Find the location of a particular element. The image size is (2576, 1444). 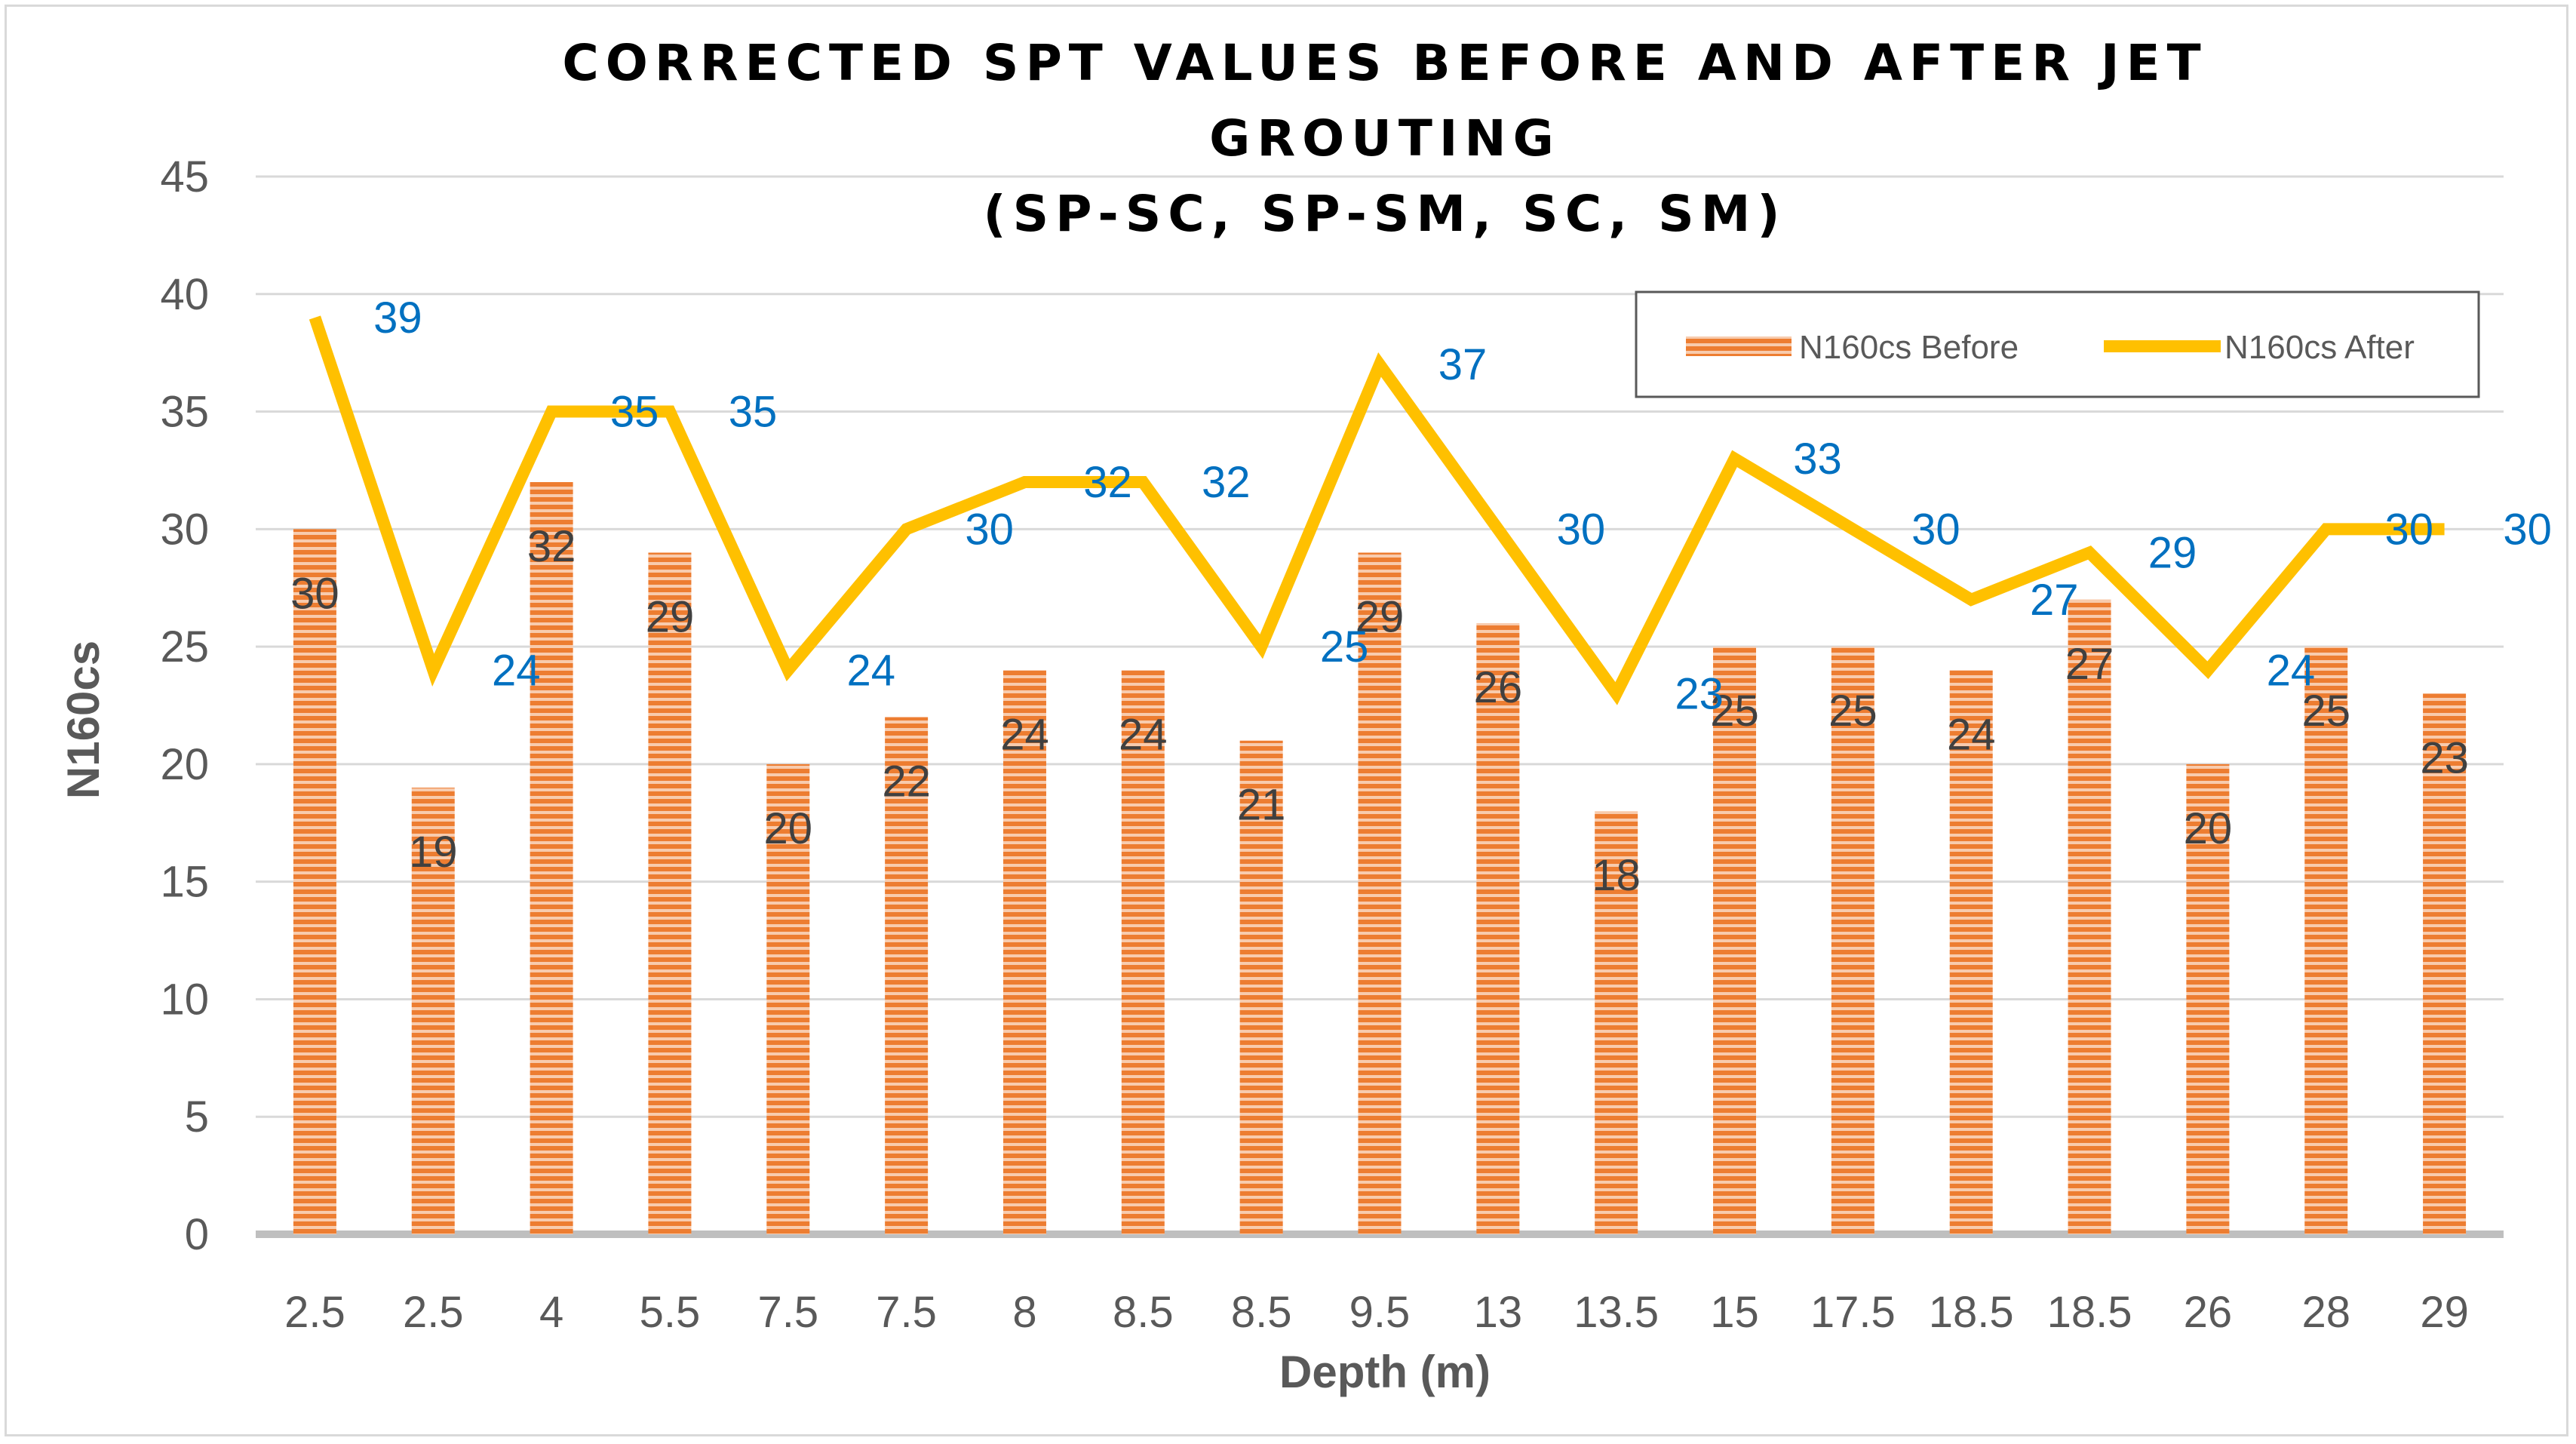

data-label-after: 27 is located at coordinates (2054, 600).